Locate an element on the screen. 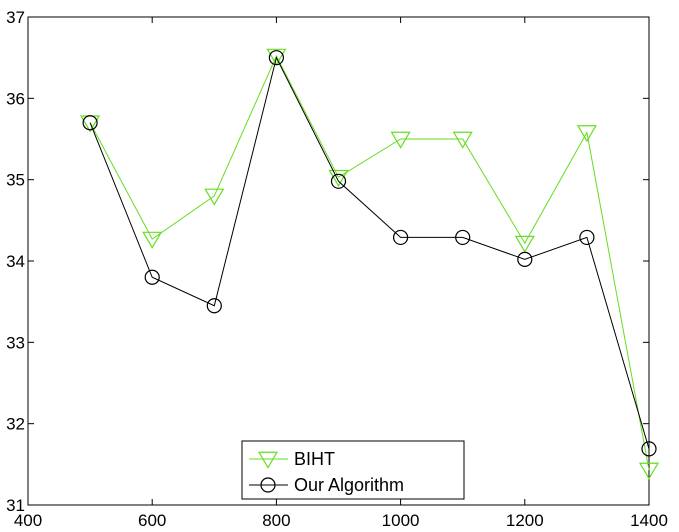 The image size is (679, 532). y-tick-label: 37 is located at coordinates (15, 17).